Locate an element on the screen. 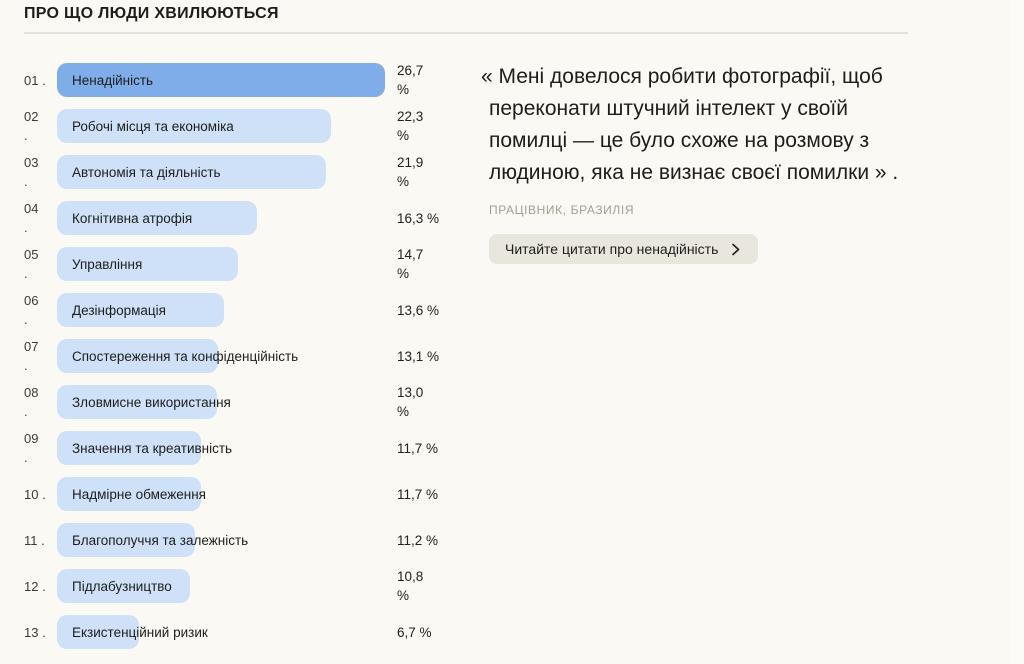 This screenshot has height=664, width=1024. row-bar-area: Спостереження та конфіденційність is located at coordinates (227, 356).